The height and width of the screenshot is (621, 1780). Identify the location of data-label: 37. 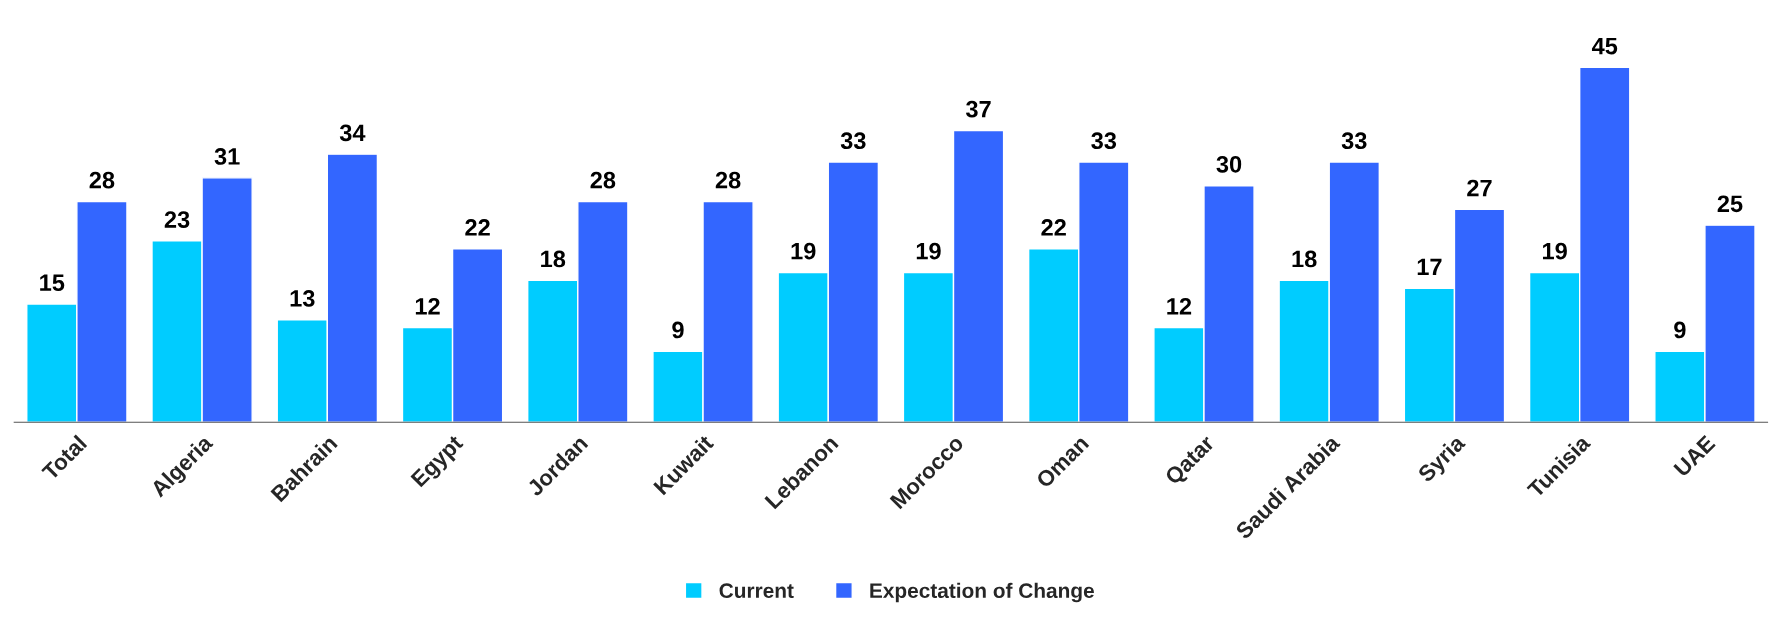
(978, 109).